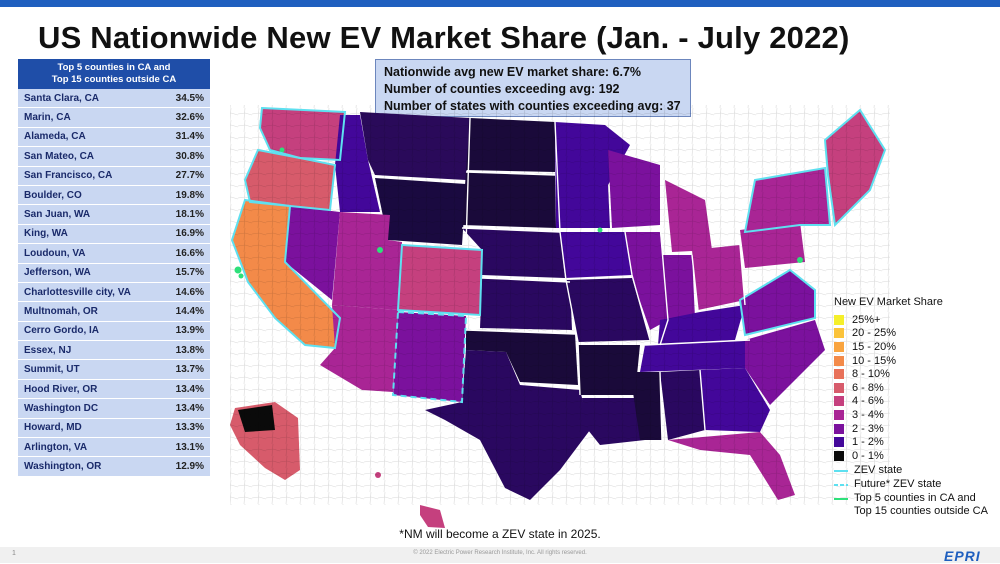  I want to click on legend-future-zev: Future* ZEV state, so click(917, 484).